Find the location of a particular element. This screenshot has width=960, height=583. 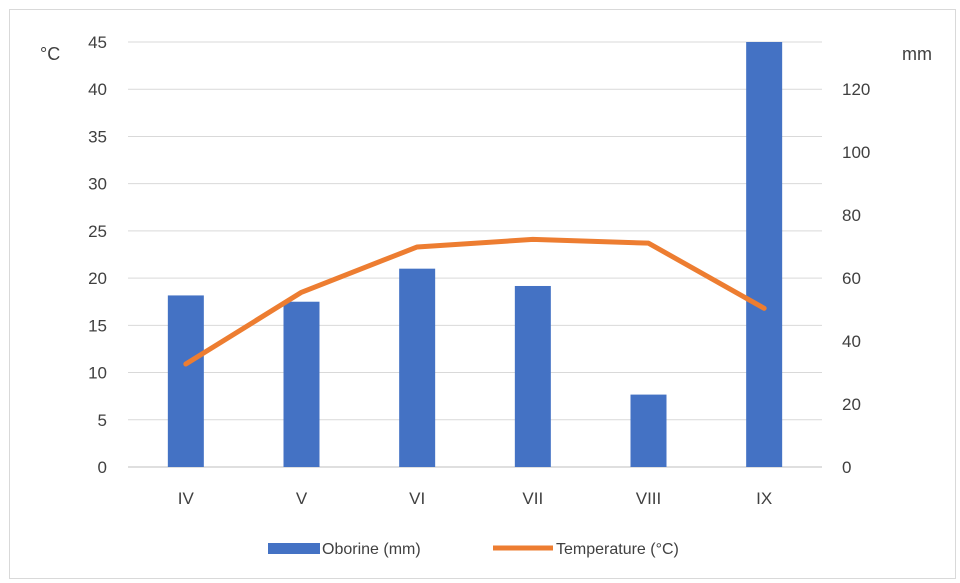

x-tick-label: V is located at coordinates (302, 498).